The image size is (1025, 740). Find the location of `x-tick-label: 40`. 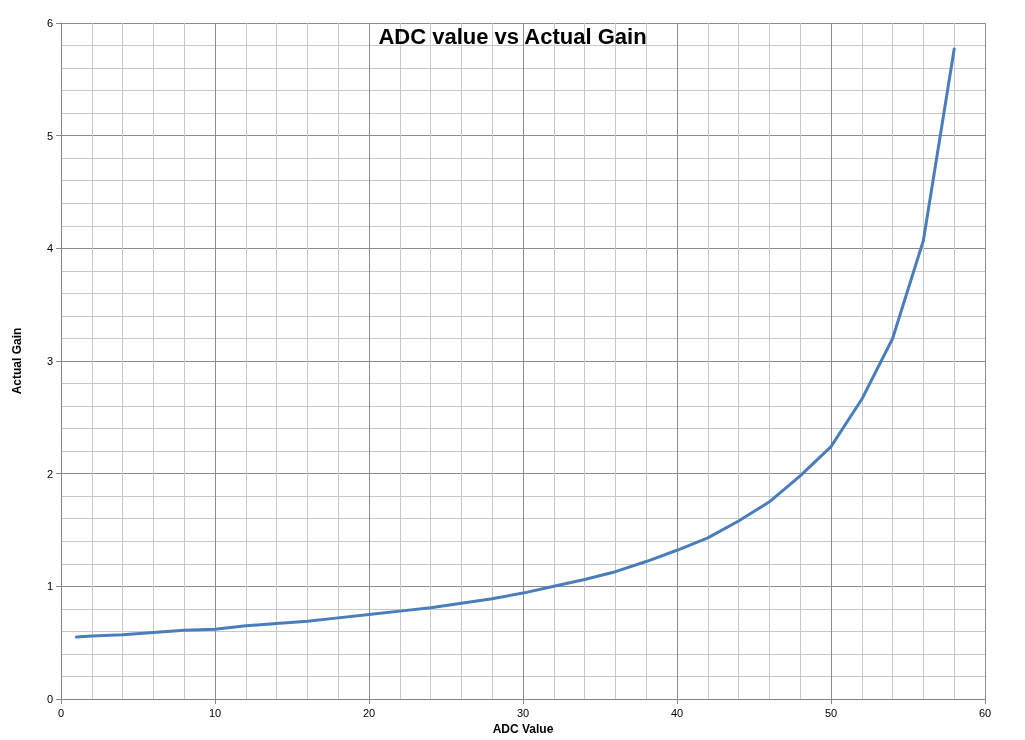

x-tick-label: 40 is located at coordinates (677, 712).